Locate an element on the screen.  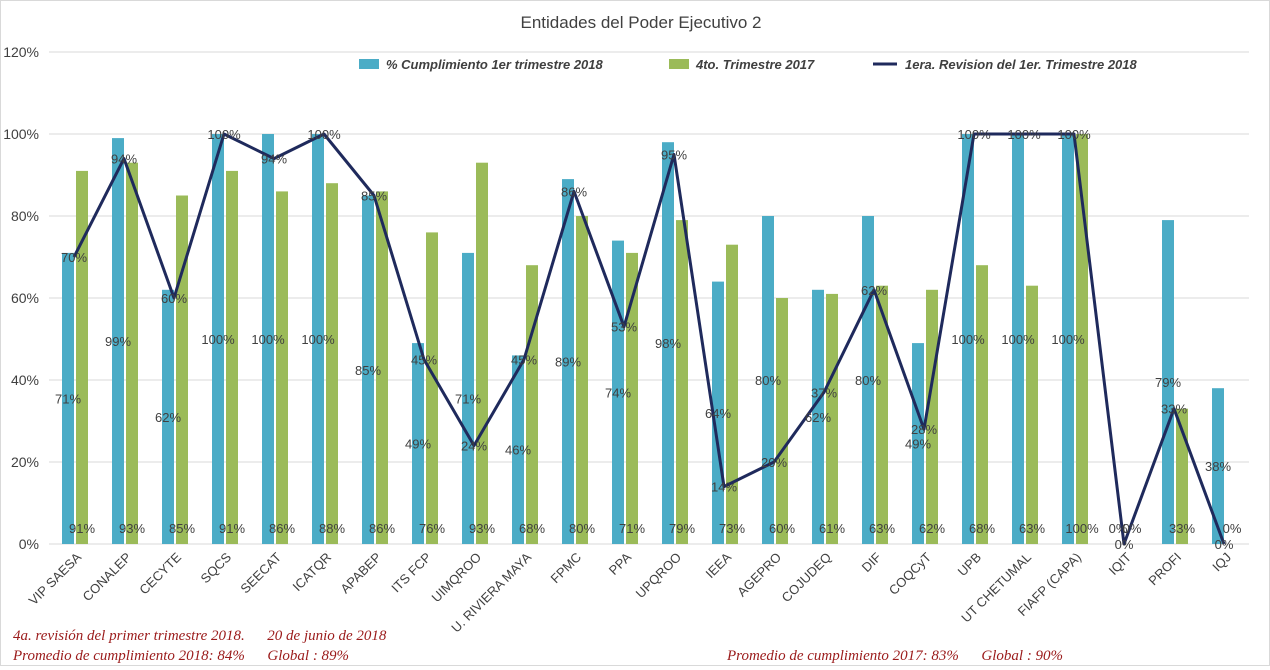
y-tick-label: 40% is located at coordinates (25, 380).